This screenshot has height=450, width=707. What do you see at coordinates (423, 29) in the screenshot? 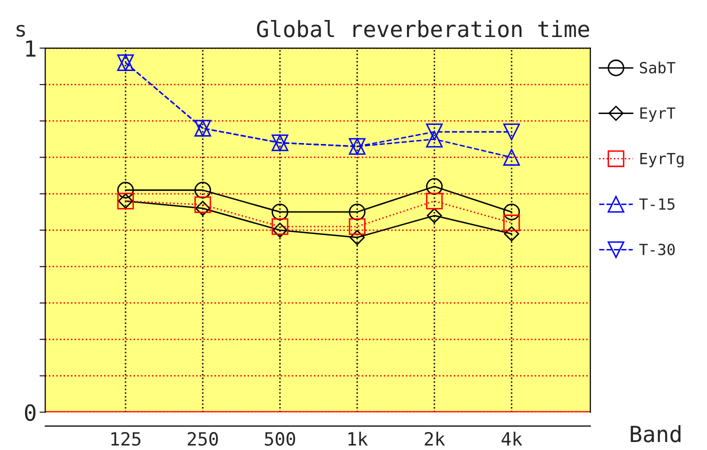
I see `chart-title: Global reverberation time` at bounding box center [423, 29].